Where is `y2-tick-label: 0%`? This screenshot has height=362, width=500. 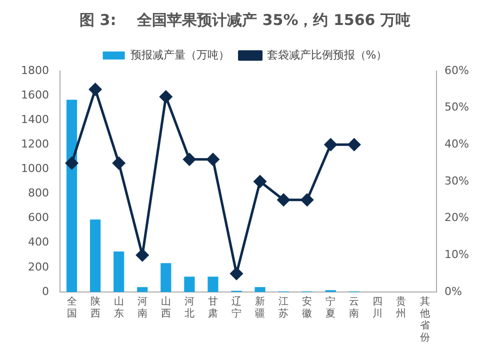
y2-tick-label: 0% is located at coordinates (453, 291).